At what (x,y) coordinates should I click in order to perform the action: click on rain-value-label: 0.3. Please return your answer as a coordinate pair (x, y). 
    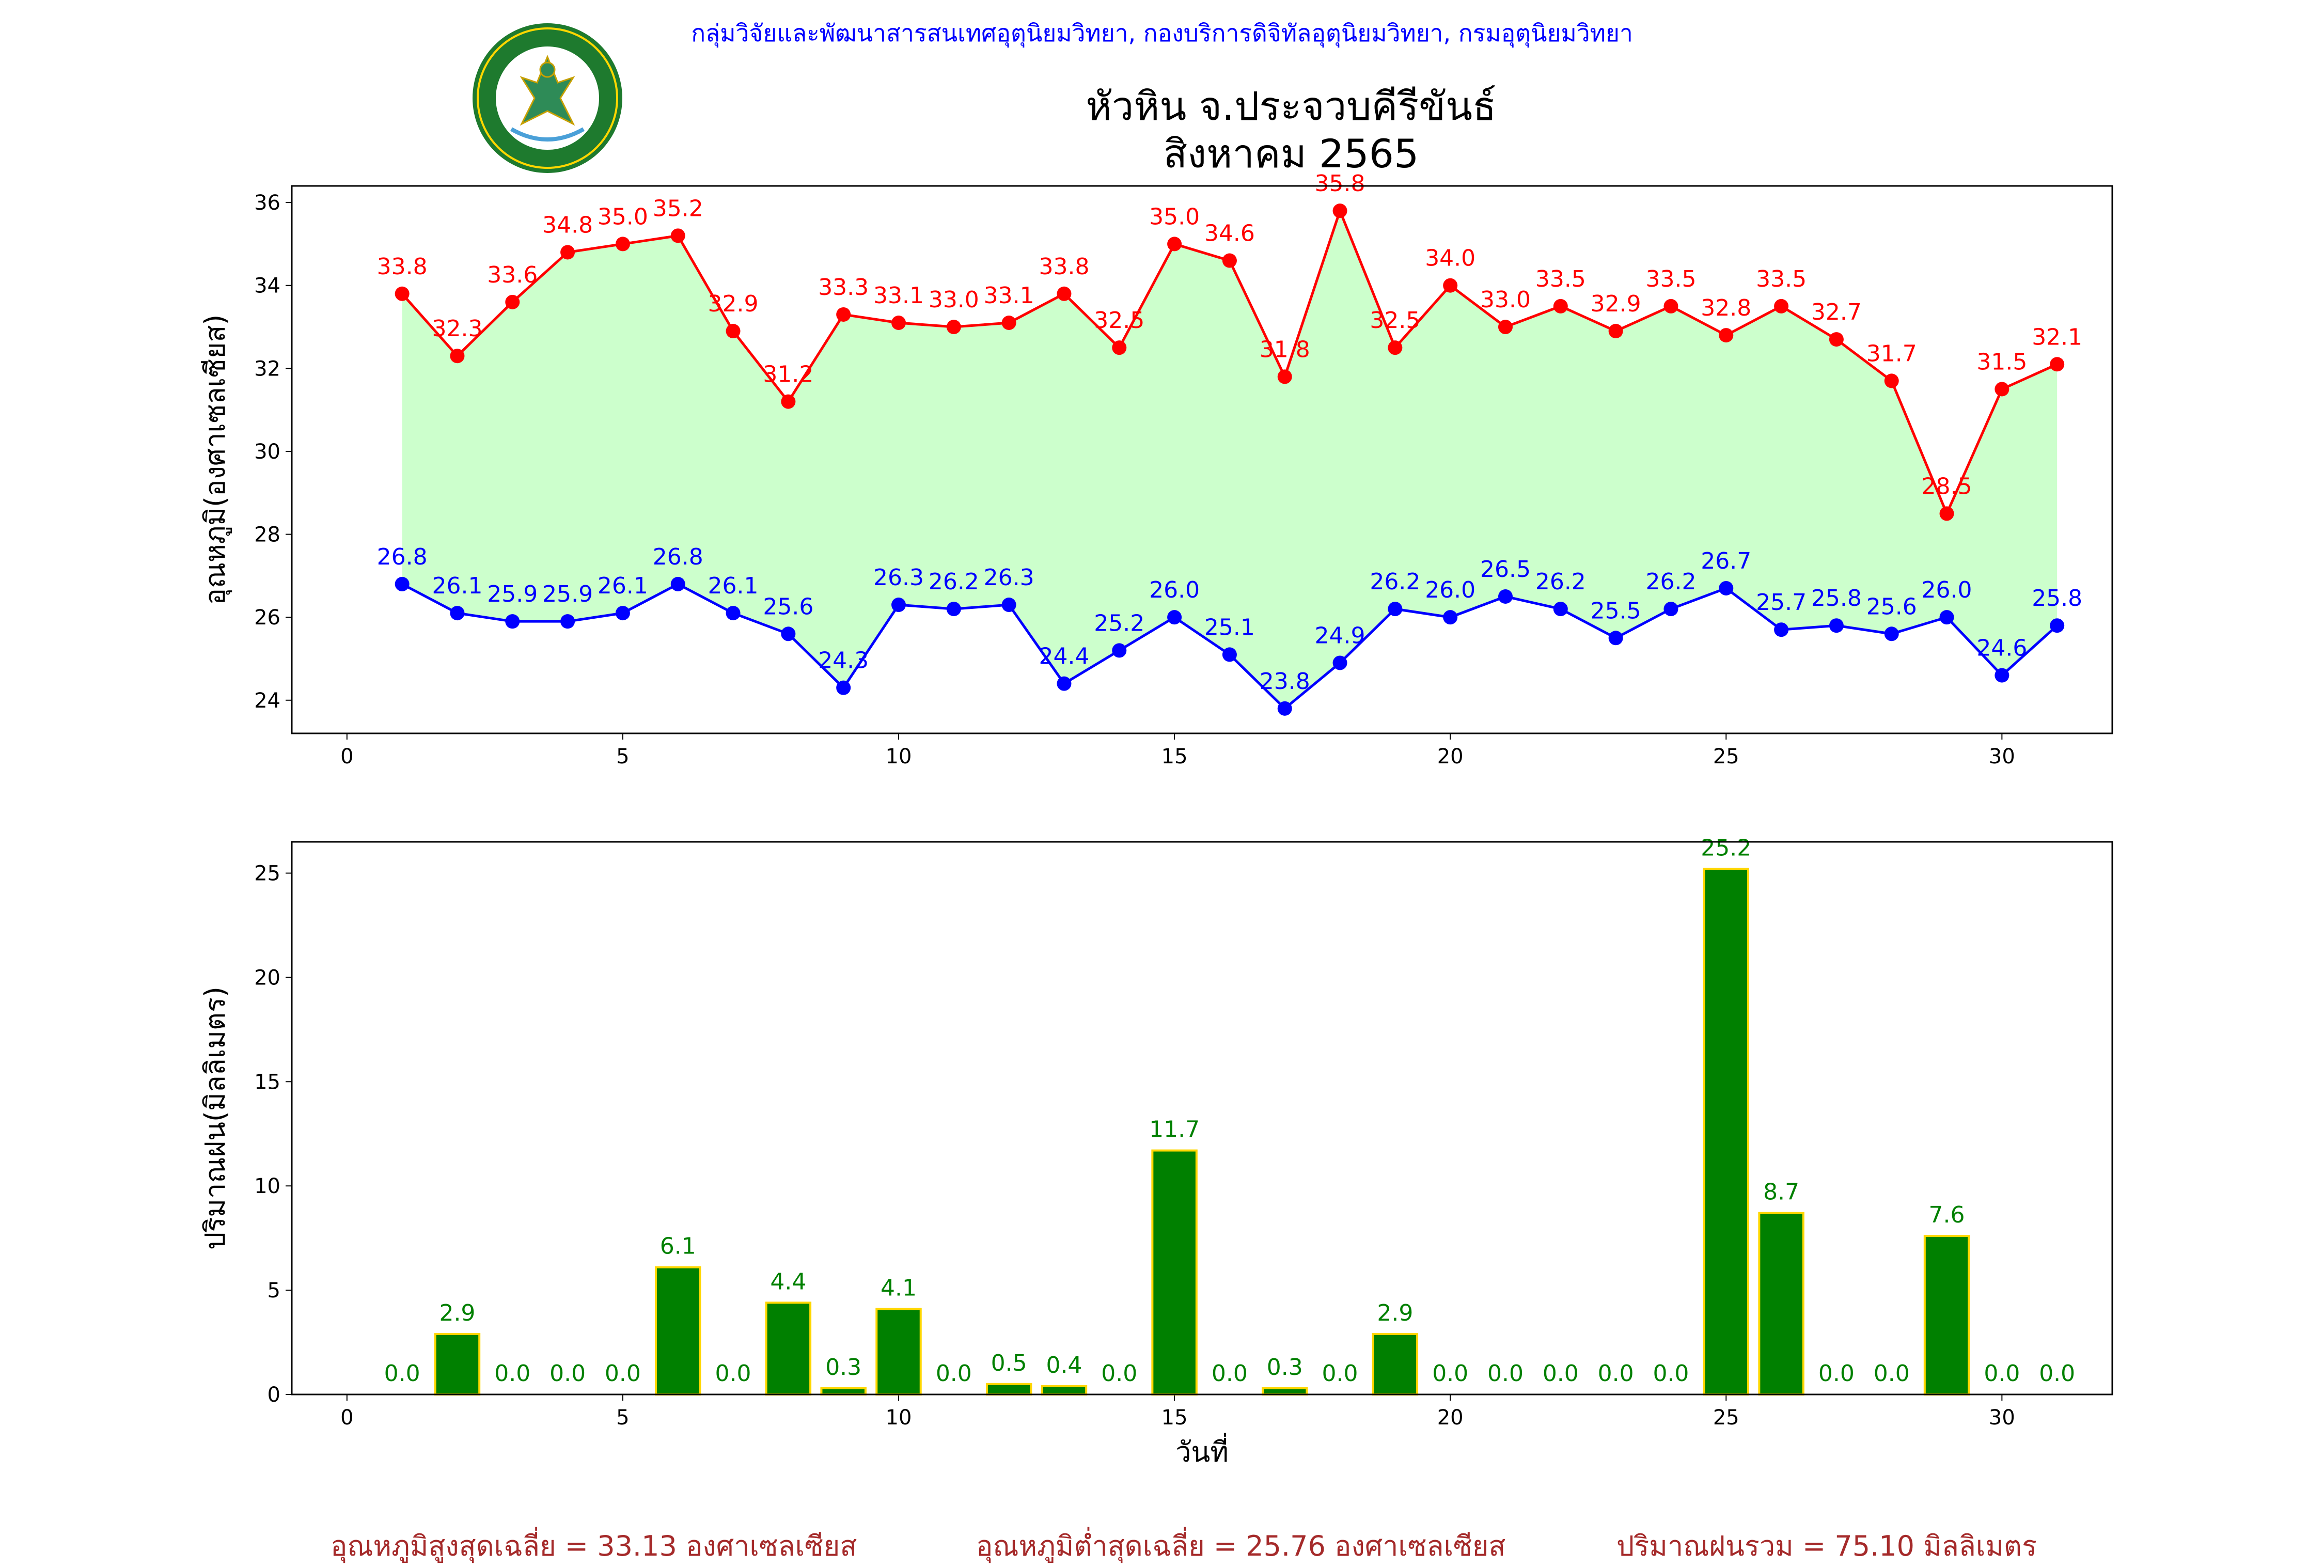
    Looking at the image, I should click on (1285, 1368).